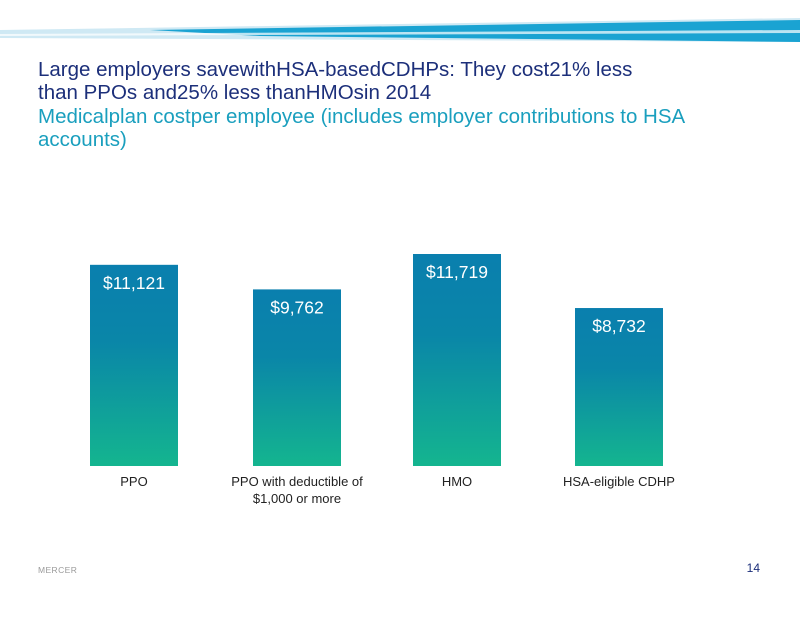 Image resolution: width=800 pixels, height=618 pixels. I want to click on category-label-2-line-2: $1,000 or more, so click(297, 498).